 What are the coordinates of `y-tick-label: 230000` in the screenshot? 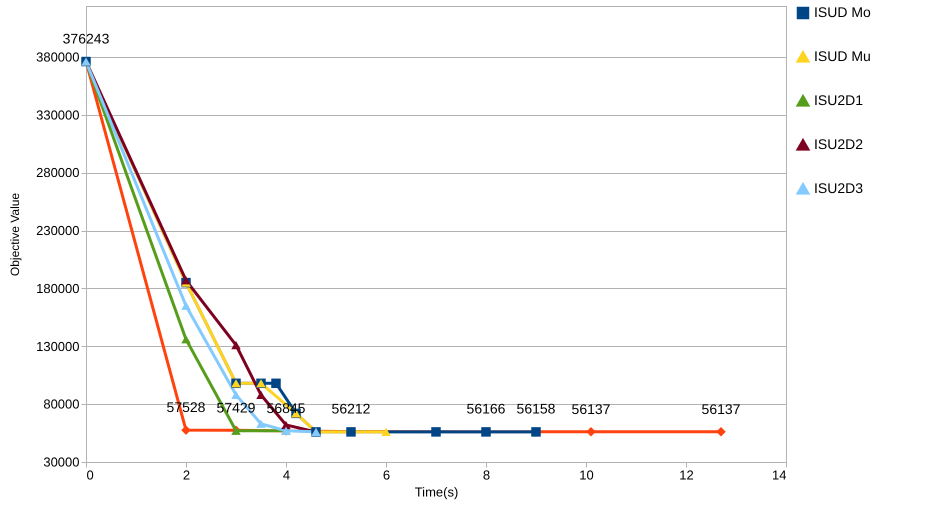 It's located at (58, 230).